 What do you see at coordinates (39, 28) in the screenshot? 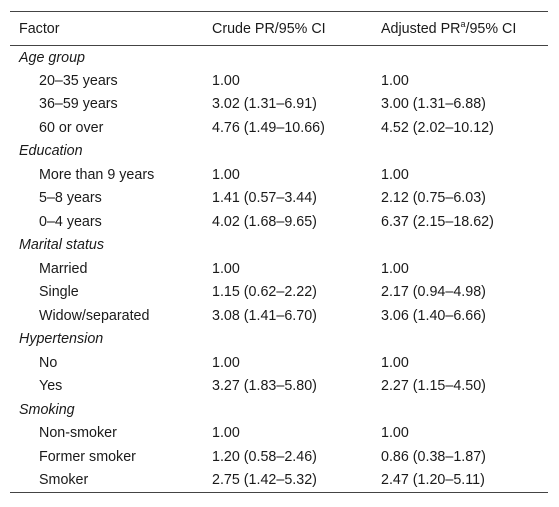
I see `header-factor: Factor` at bounding box center [39, 28].